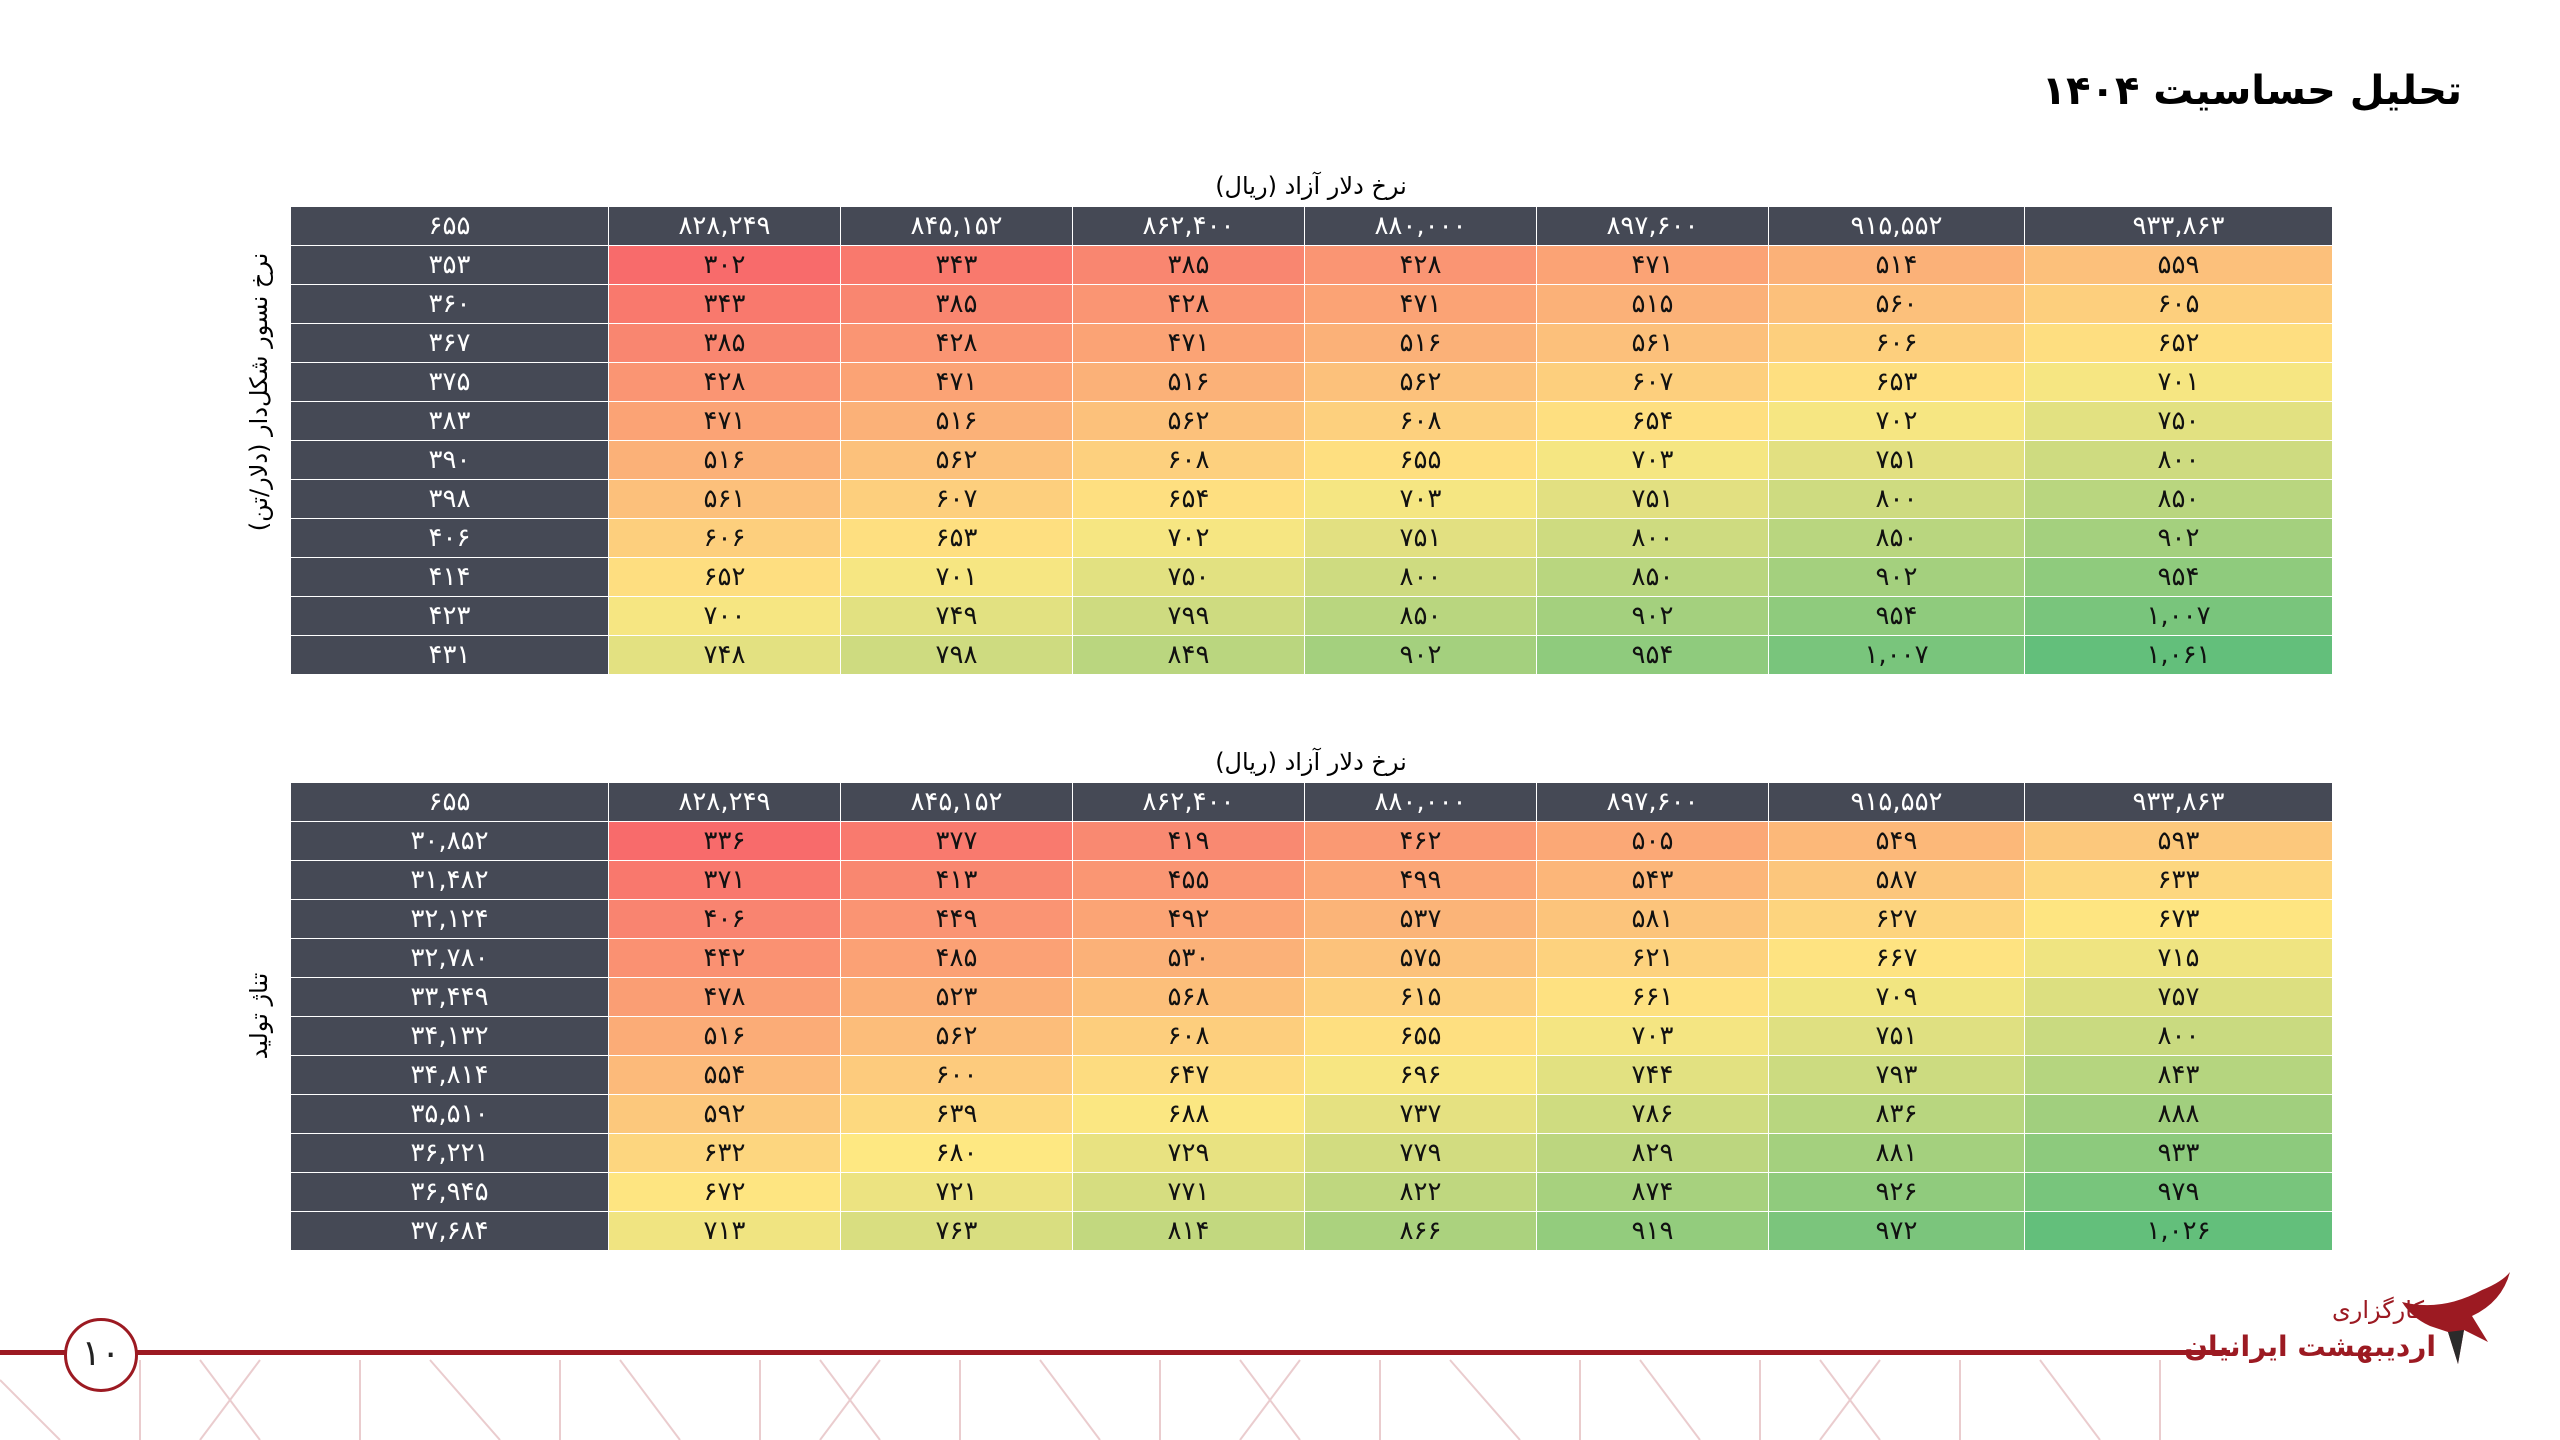 The image size is (2560, 1440). Describe the element at coordinates (449, 265) in the screenshot. I see `row-header: ۳۵۳` at that location.